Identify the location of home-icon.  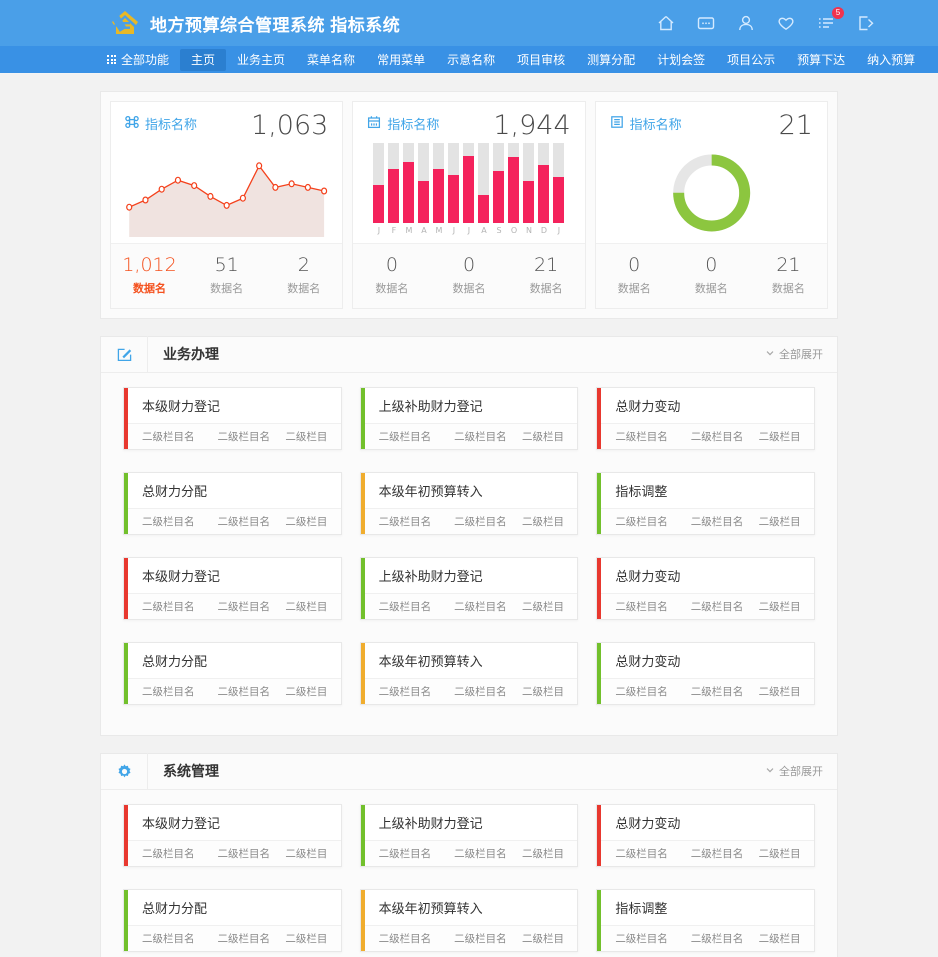
(666, 23).